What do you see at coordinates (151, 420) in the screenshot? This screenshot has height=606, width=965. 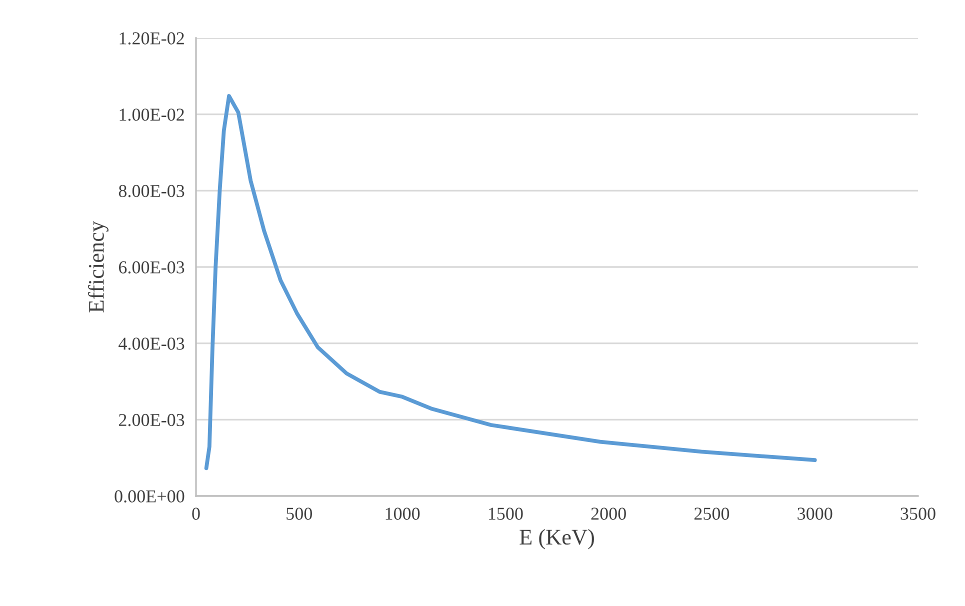 I see `y-tick-label: 2.00E-03` at bounding box center [151, 420].